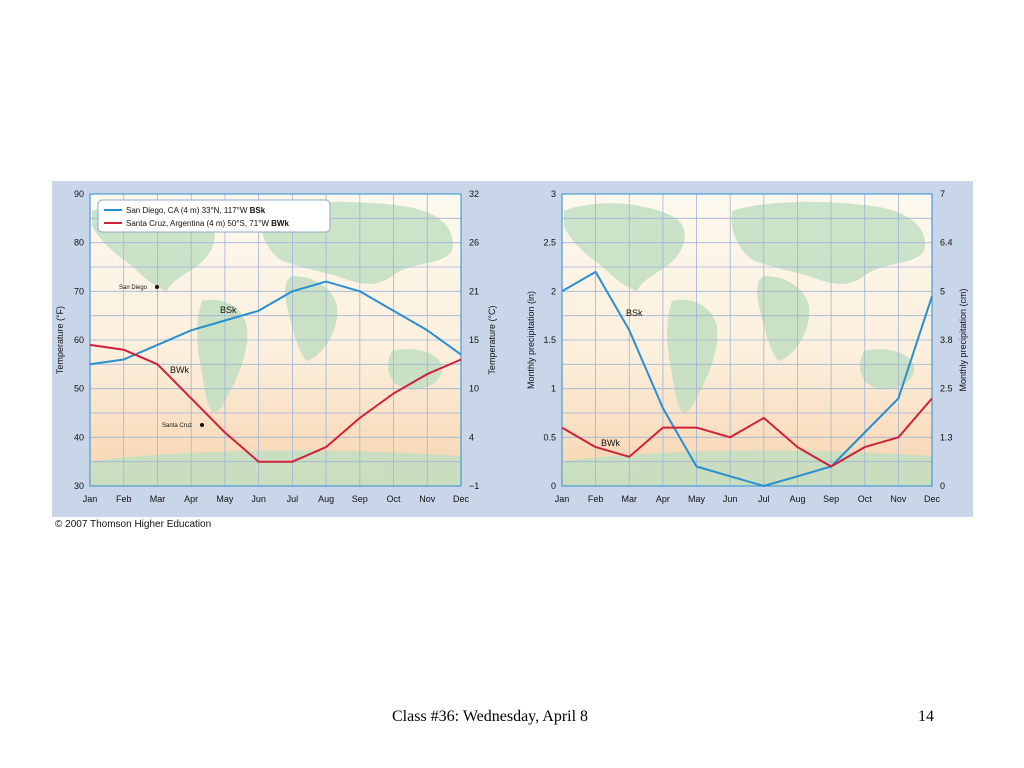 The width and height of the screenshot is (1024, 768). I want to click on slide-page-number: 14, so click(926, 716).